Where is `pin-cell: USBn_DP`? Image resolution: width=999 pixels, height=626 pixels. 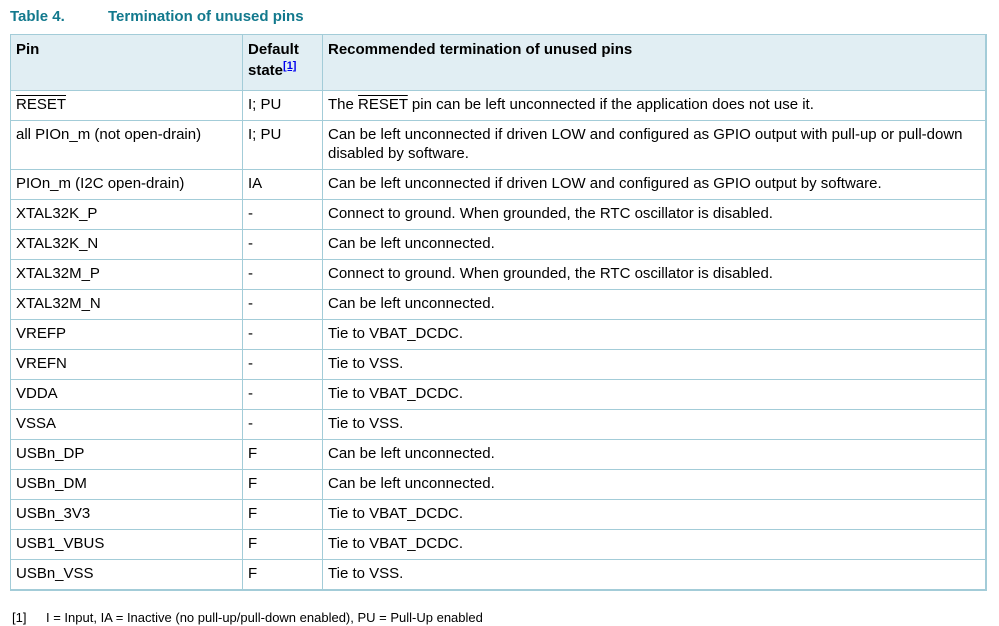
pin-cell: USBn_DP is located at coordinates (126, 454).